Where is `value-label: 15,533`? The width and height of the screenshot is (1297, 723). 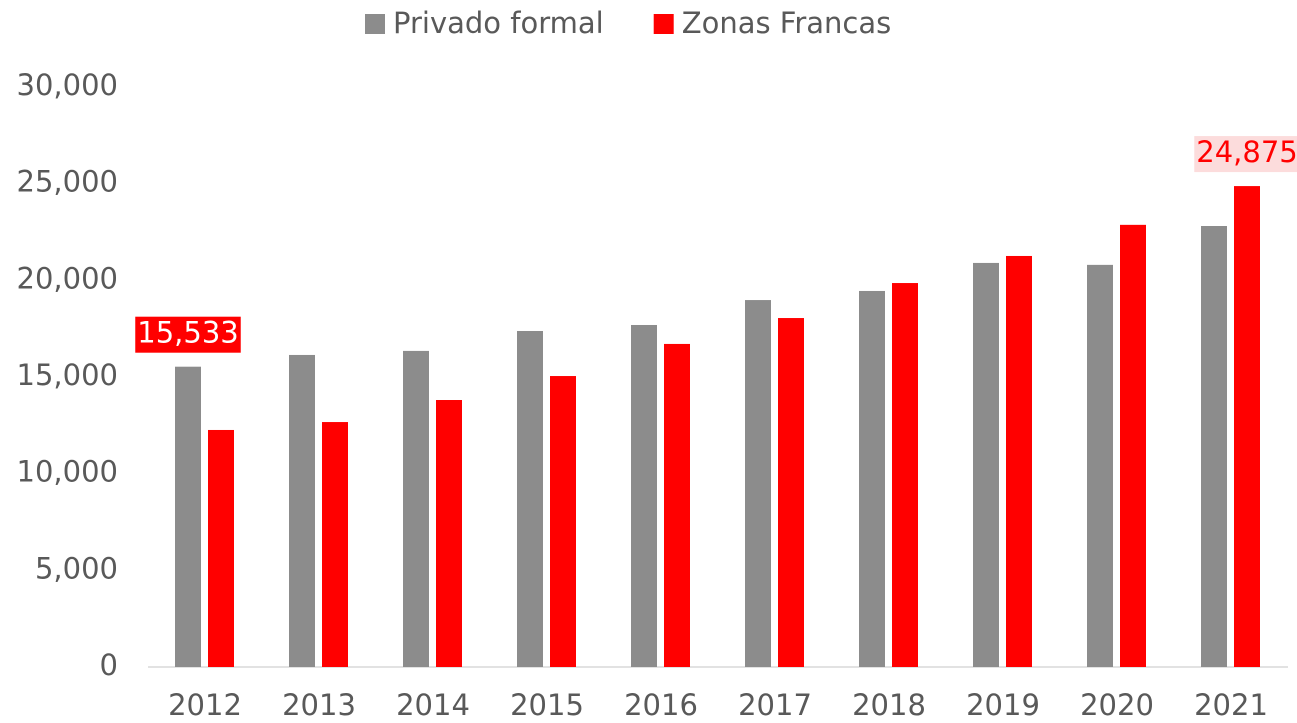
value-label: 15,533 is located at coordinates (187, 333).